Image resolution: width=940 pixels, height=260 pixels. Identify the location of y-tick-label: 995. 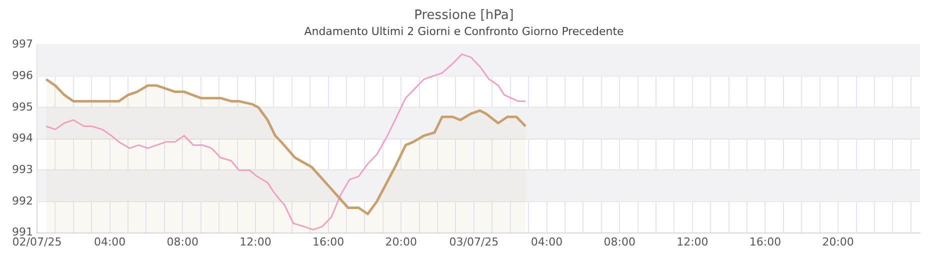
(22, 107).